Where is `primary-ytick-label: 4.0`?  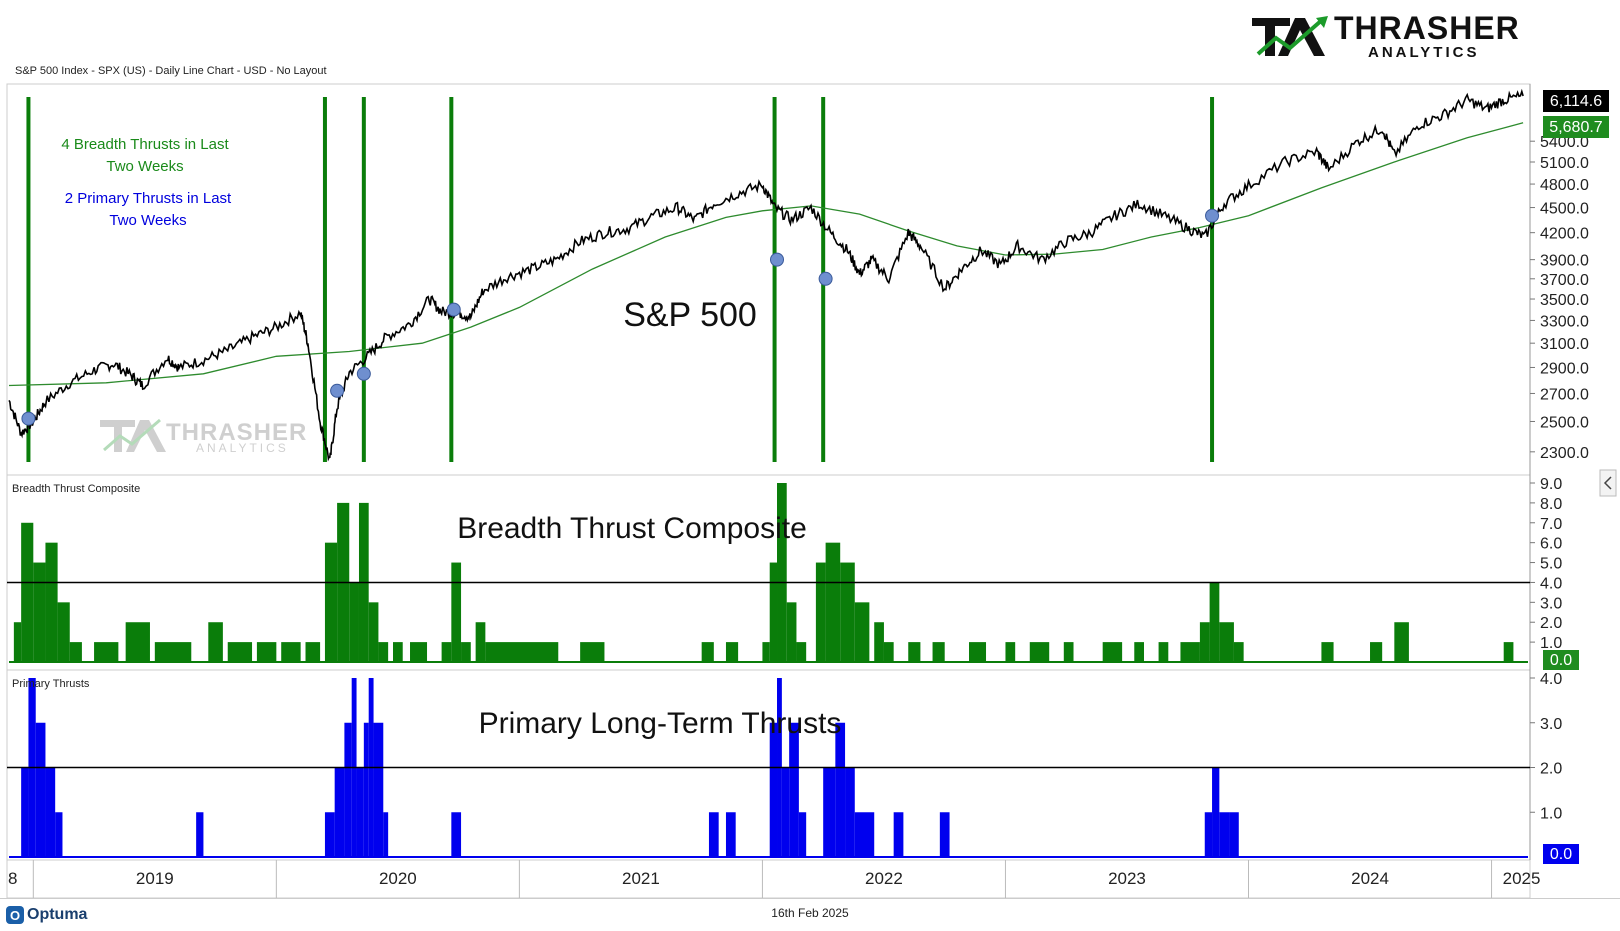 primary-ytick-label: 4.0 is located at coordinates (1551, 679).